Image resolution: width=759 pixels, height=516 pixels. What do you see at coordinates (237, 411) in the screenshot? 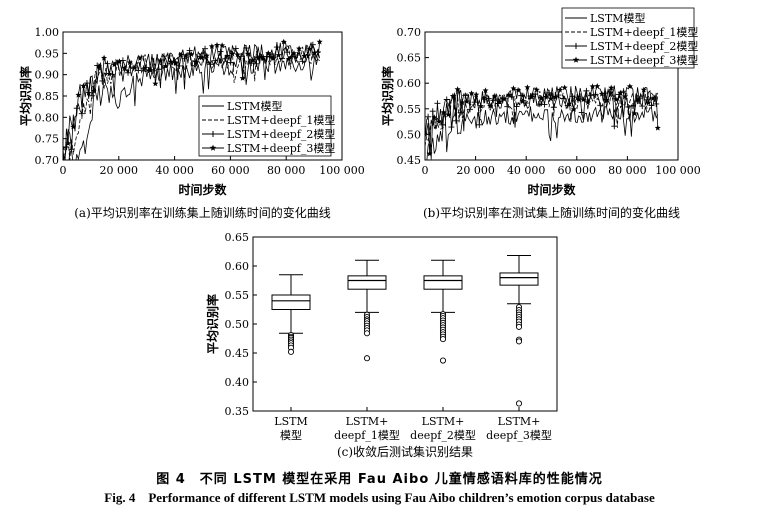
I see `y-tick-label-c-0: 0.35` at bounding box center [237, 411].